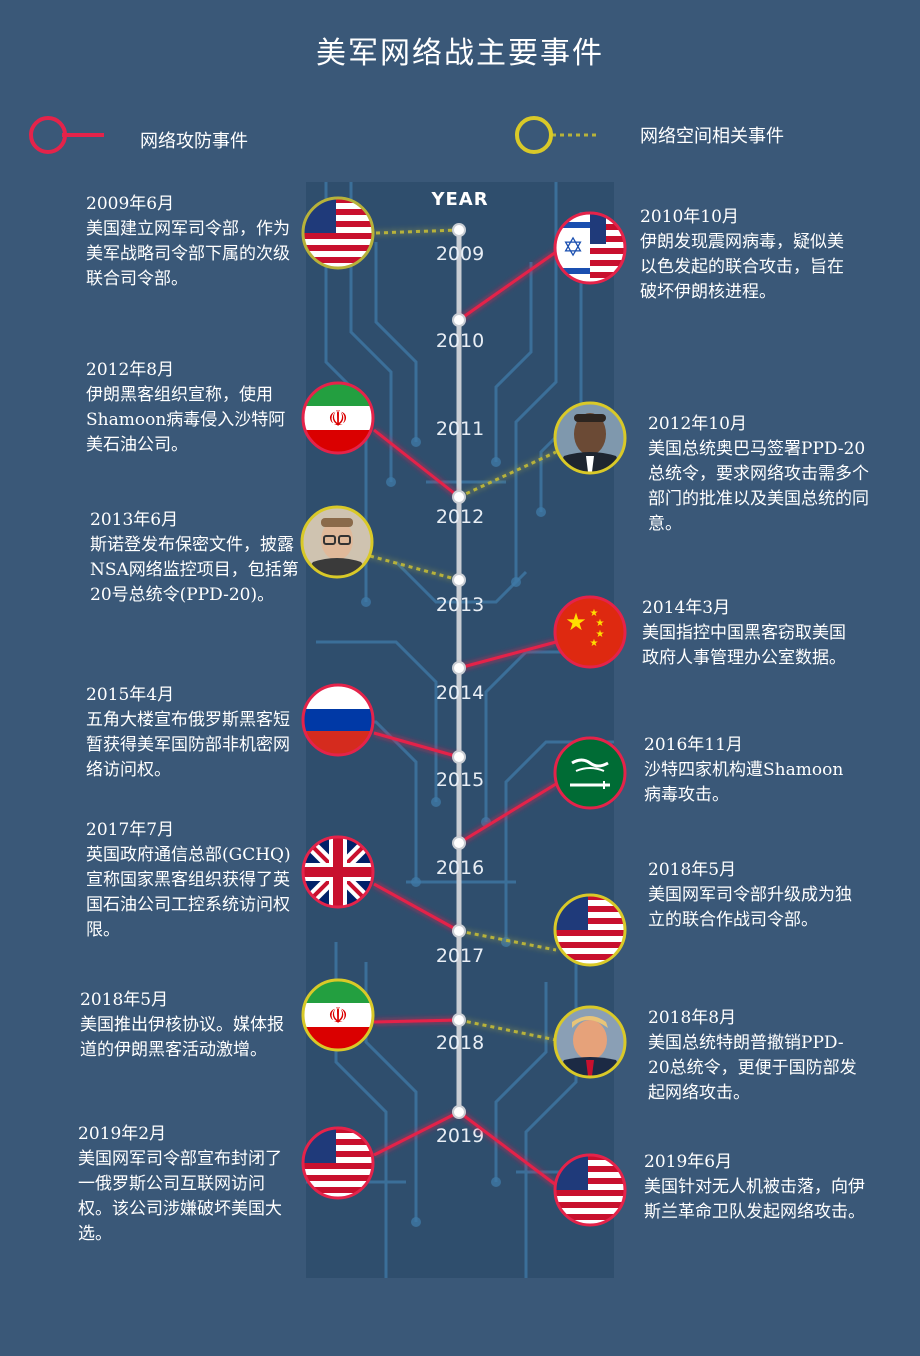 The width and height of the screenshot is (920, 1356). Describe the element at coordinates (194, 141) in the screenshot. I see `legend-attack-label: 网络攻防事件` at that location.